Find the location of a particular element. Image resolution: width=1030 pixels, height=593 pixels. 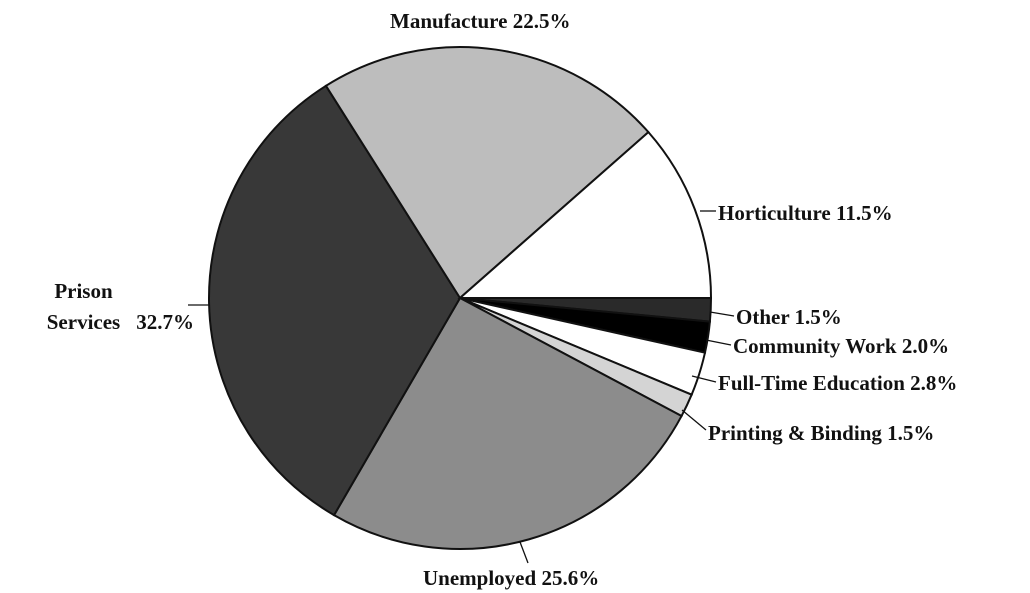

slice-label: Manufacture 22.5% is located at coordinates (480, 21).